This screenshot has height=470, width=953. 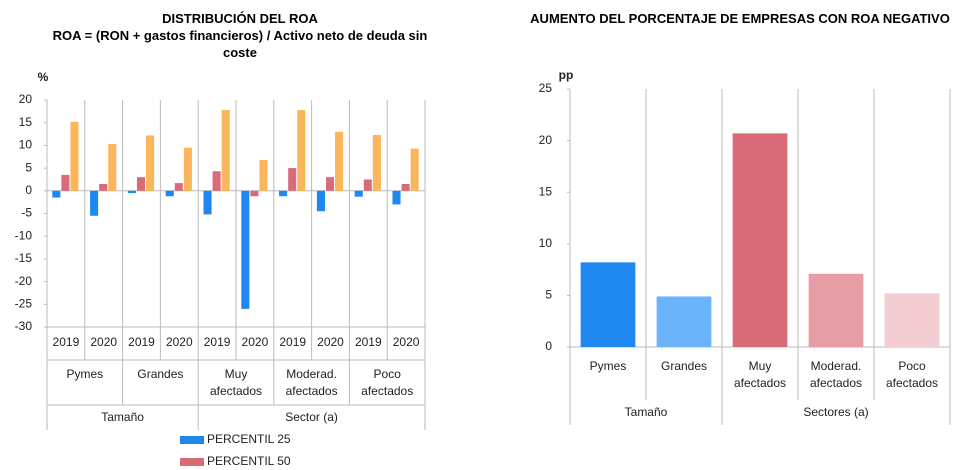 I want to click on group-label: Moderad. afectados, so click(x=312, y=382).